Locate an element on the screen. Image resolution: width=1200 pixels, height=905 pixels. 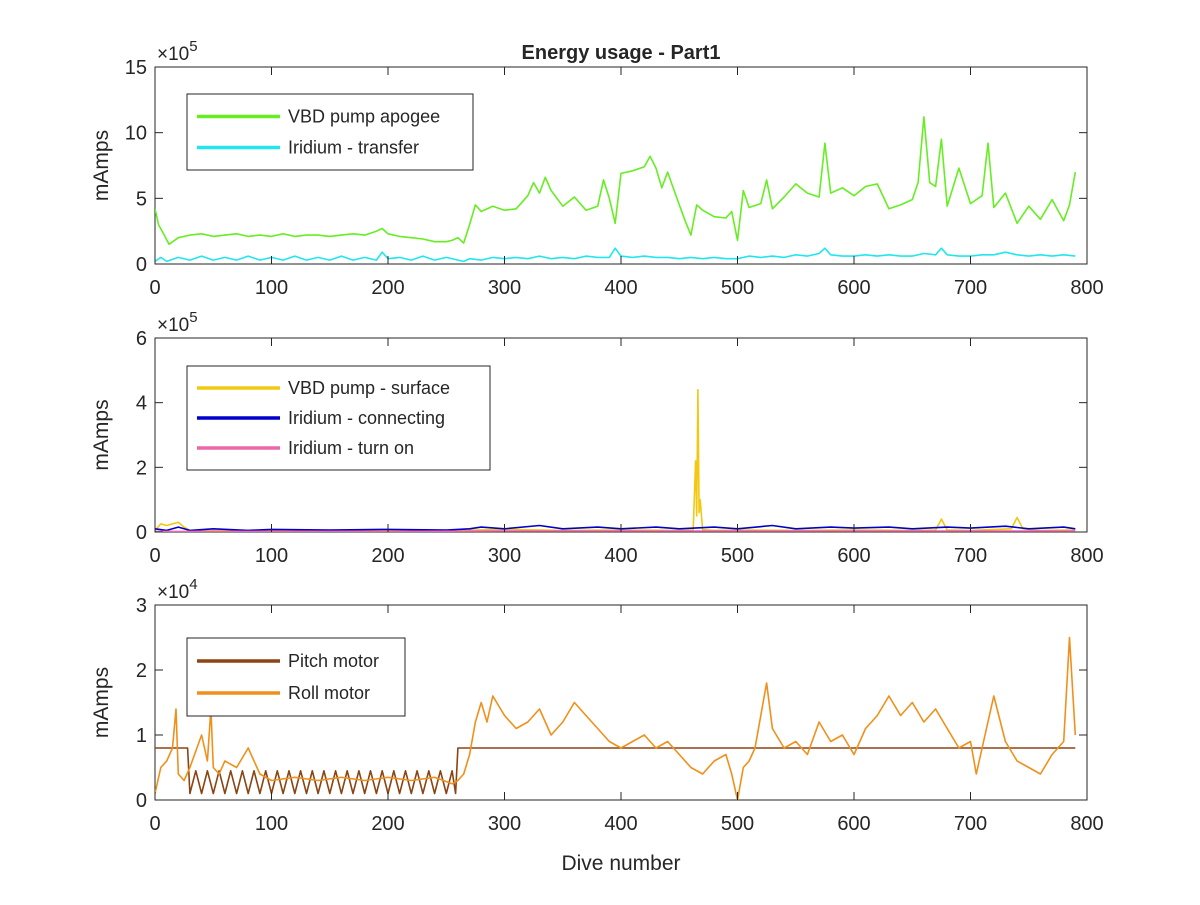
legend-label: Iridium - transfer is located at coordinates (353, 148).